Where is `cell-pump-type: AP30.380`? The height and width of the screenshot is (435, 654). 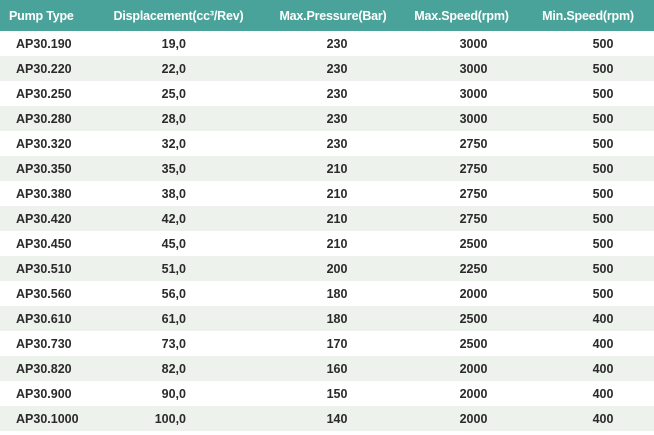
cell-pump-type: AP30.380 is located at coordinates (44, 193).